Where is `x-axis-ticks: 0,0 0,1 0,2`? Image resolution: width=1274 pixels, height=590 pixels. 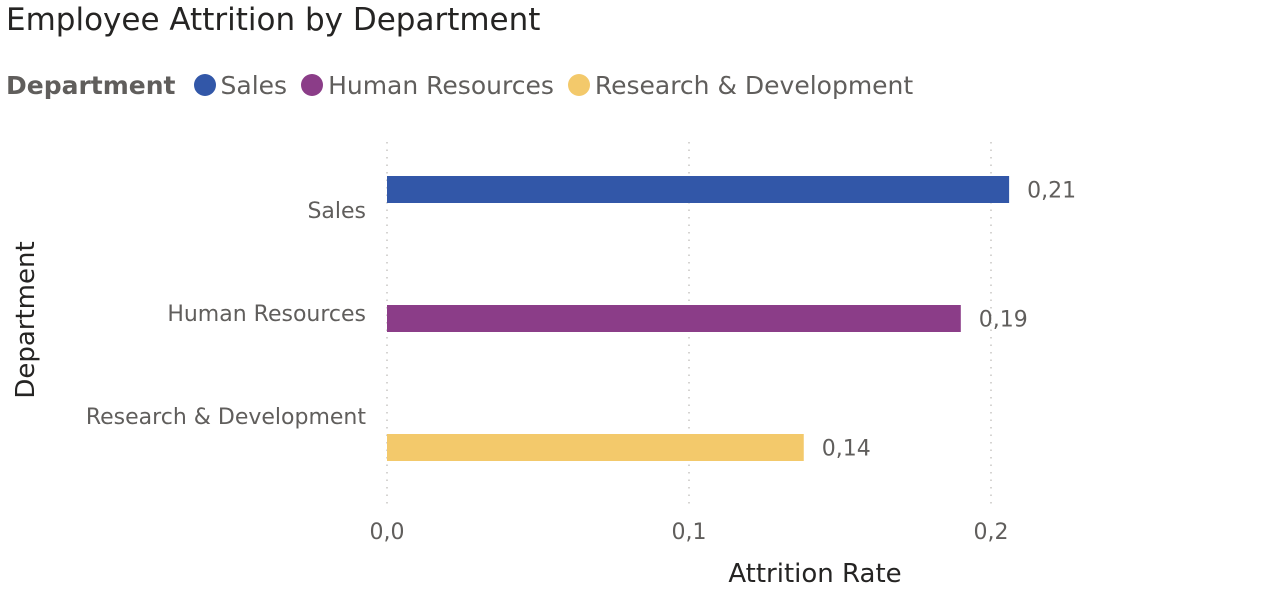 x-axis-ticks: 0,0 0,1 0,2 is located at coordinates (689, 532).